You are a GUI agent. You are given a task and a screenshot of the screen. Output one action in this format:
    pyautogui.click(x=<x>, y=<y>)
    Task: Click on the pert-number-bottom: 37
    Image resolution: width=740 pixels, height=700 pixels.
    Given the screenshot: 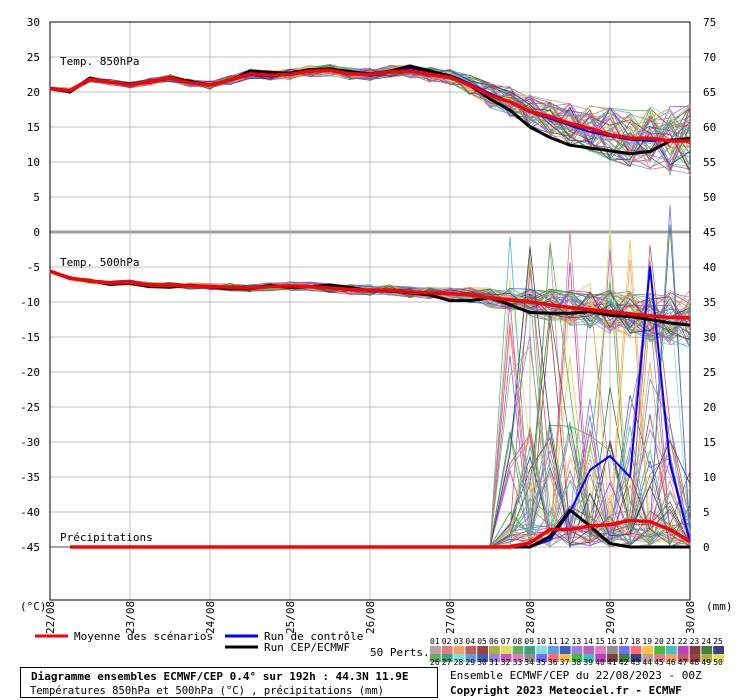 What is the action you would take?
    pyautogui.click(x=565, y=662)
    